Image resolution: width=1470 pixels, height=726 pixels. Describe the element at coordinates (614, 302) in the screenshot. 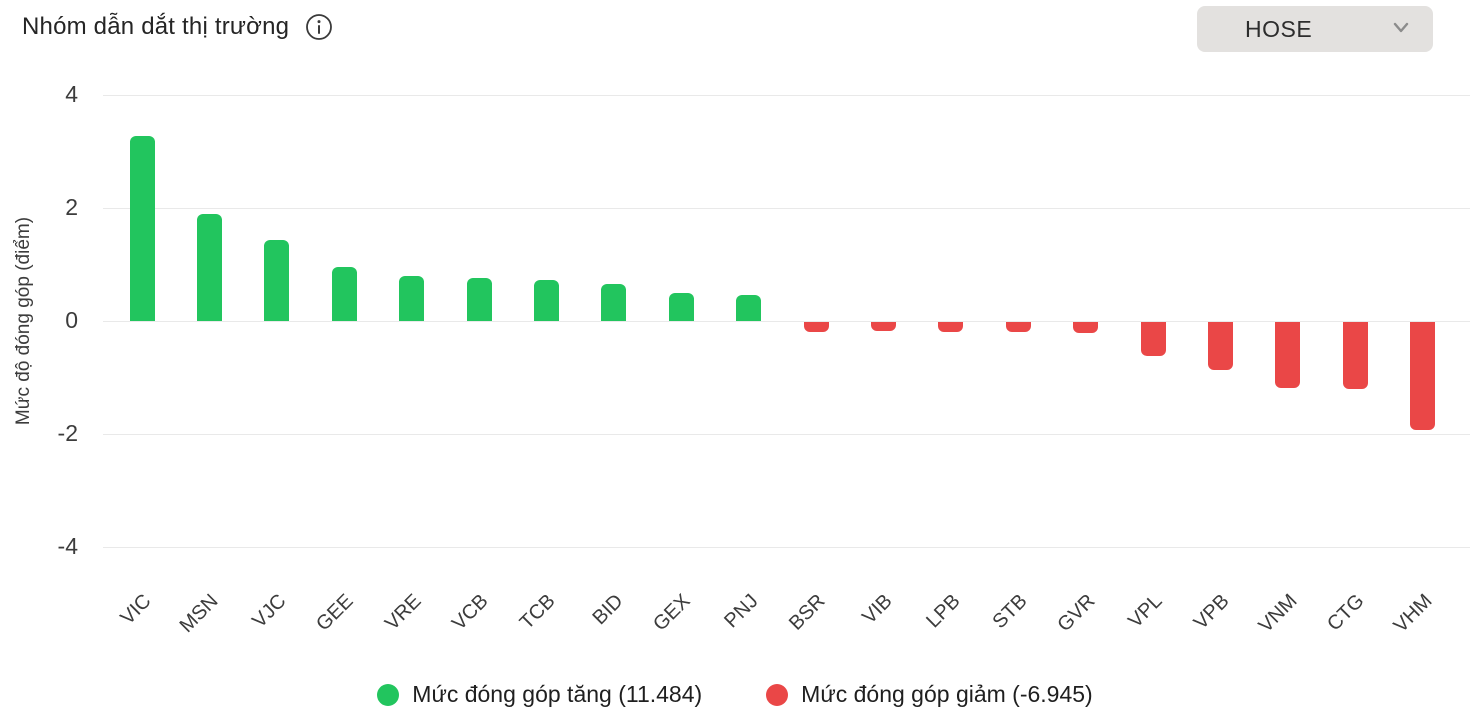

I see `bar-BID` at that location.